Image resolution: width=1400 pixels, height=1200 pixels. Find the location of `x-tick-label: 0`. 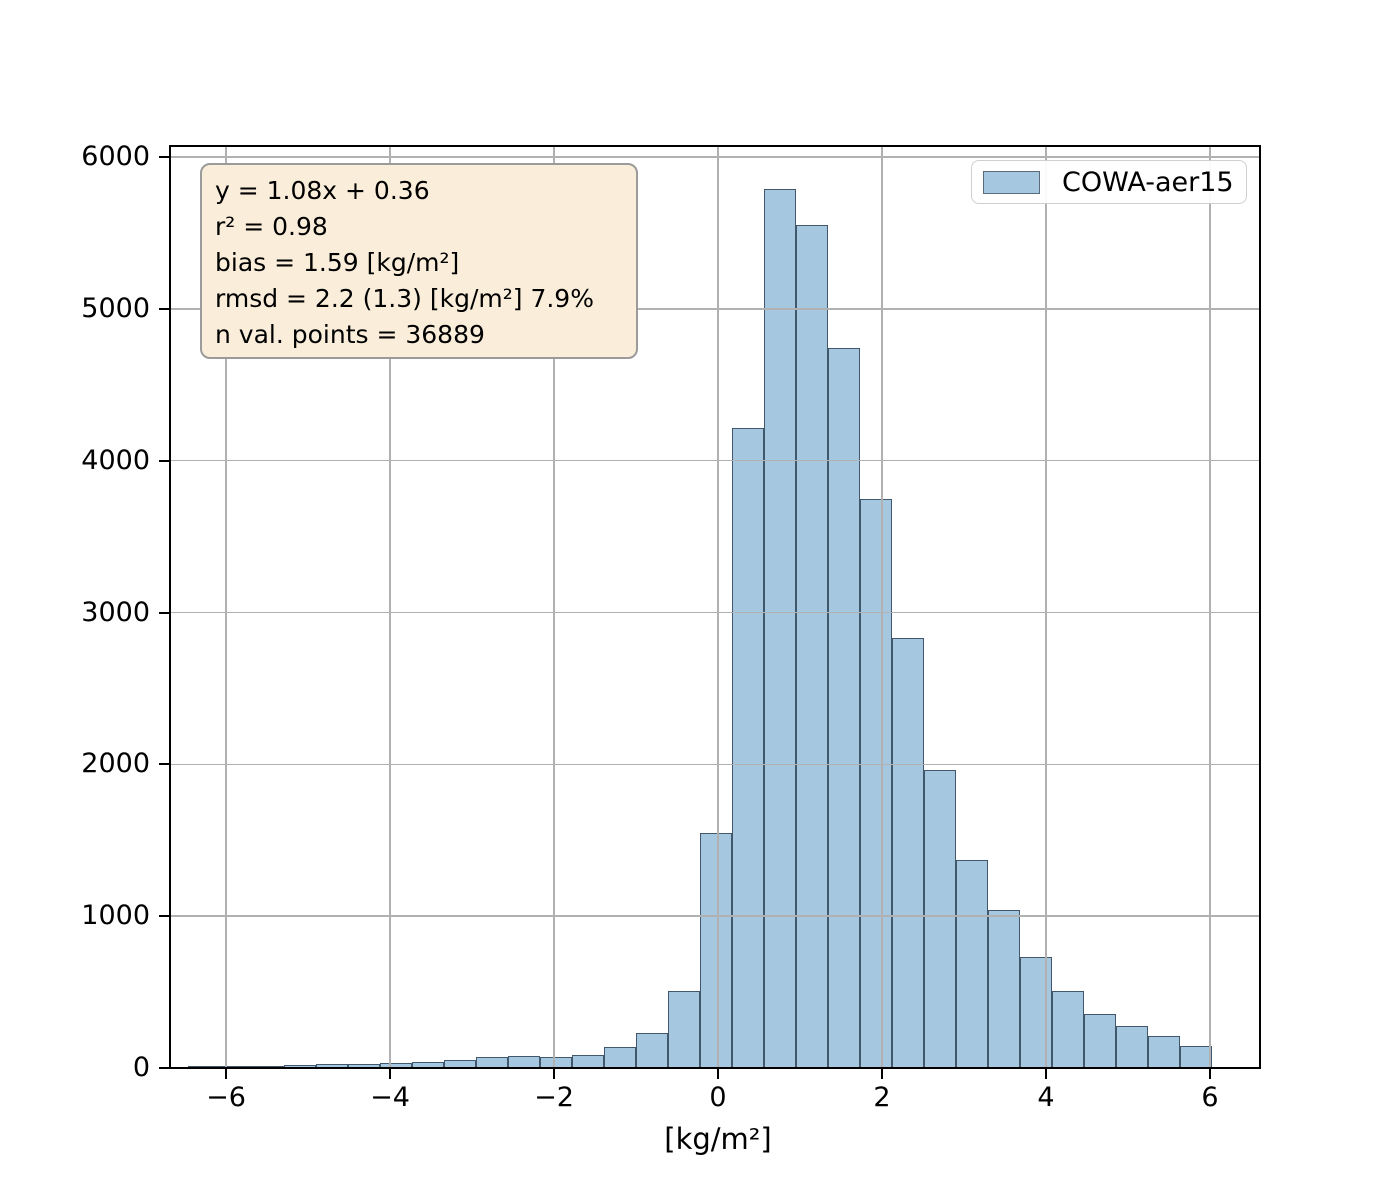

x-tick-label: 0 is located at coordinates (718, 1097).